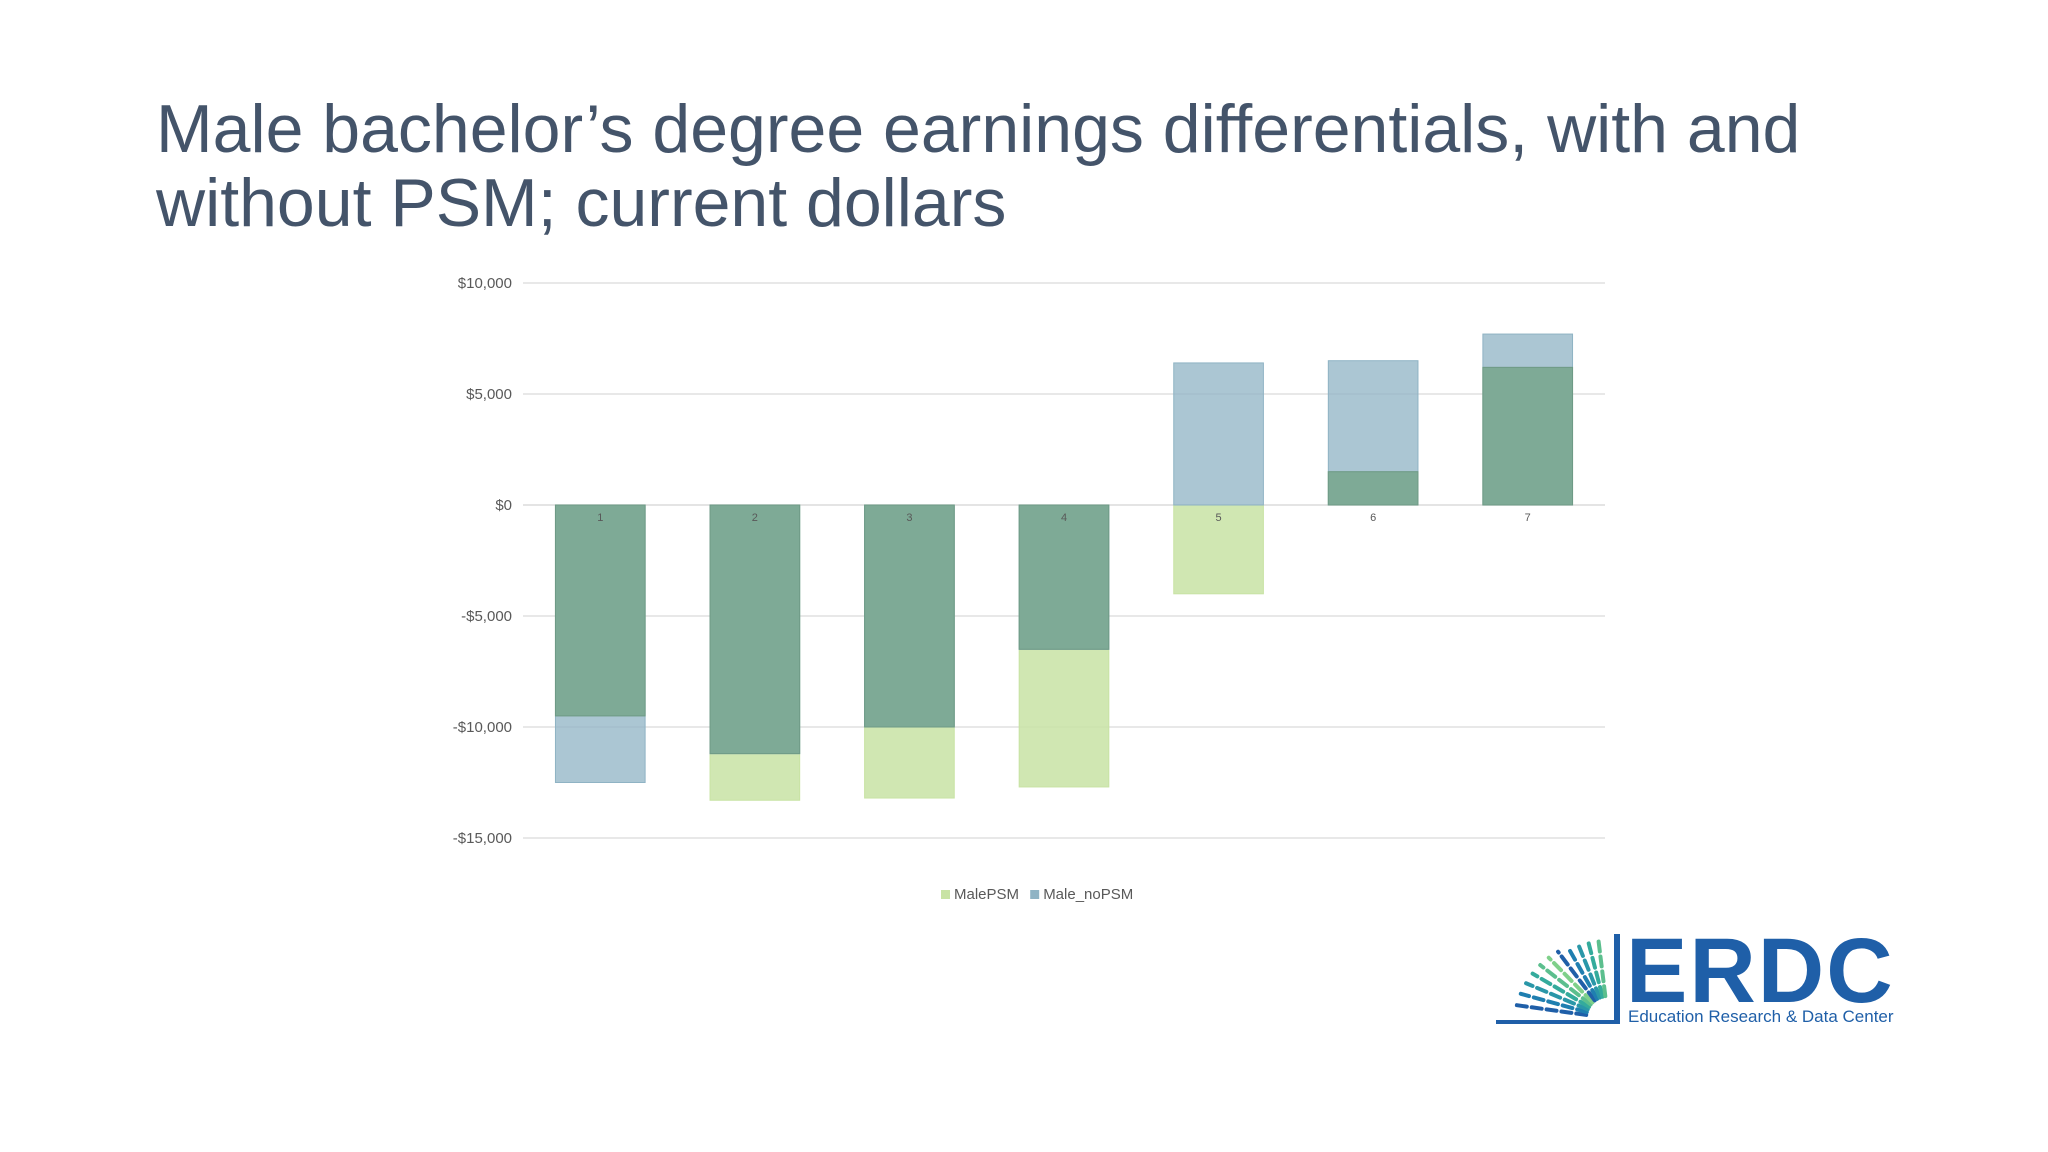 This screenshot has height=1152, width=2048. What do you see at coordinates (503, 505) in the screenshot?
I see `y-tick-label: $0` at bounding box center [503, 505].